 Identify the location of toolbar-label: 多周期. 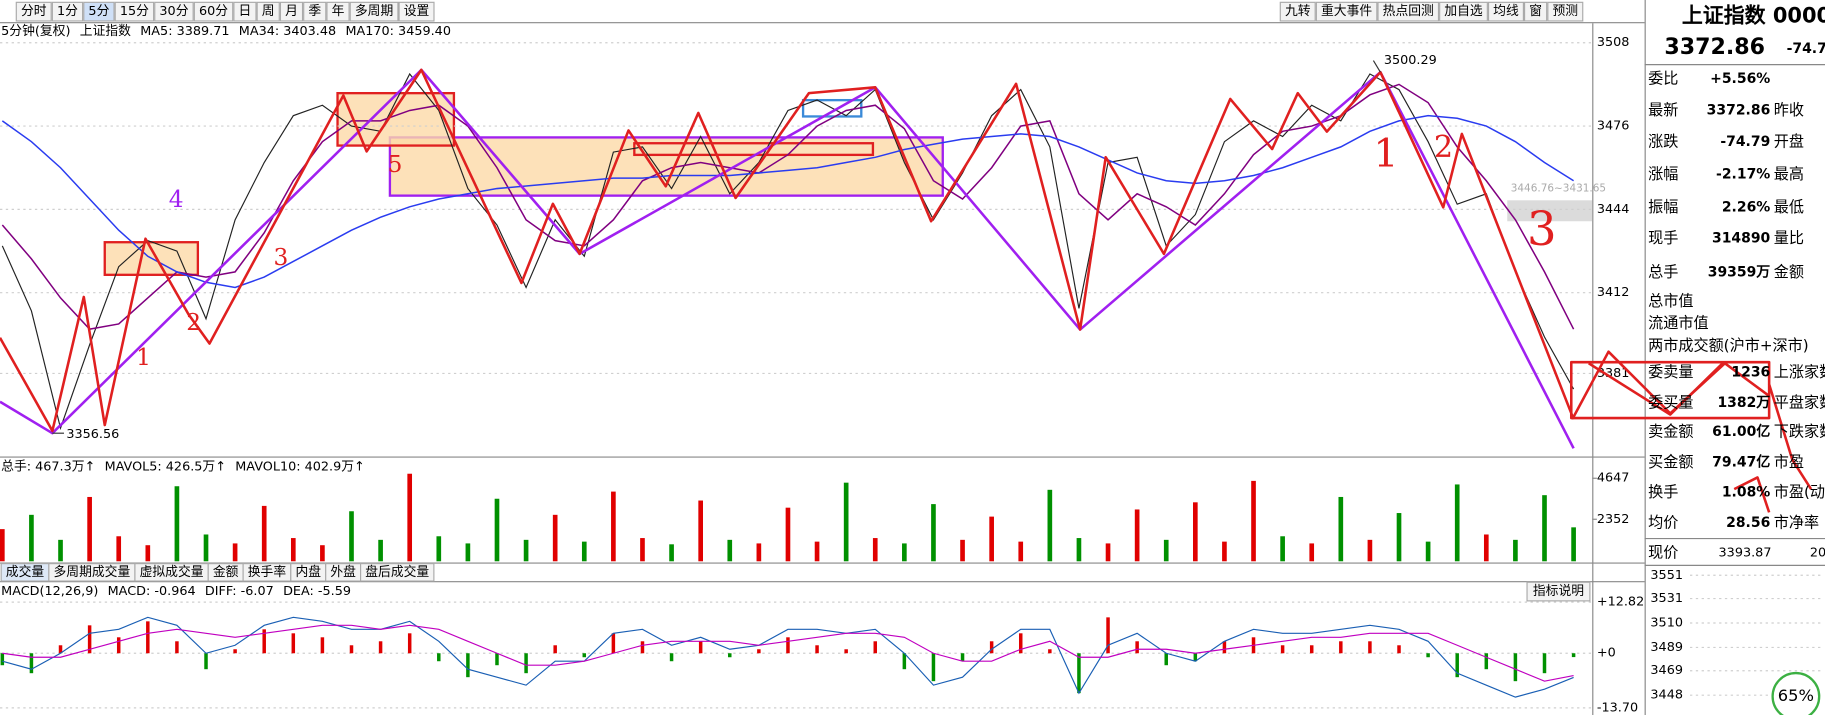
(374, 11).